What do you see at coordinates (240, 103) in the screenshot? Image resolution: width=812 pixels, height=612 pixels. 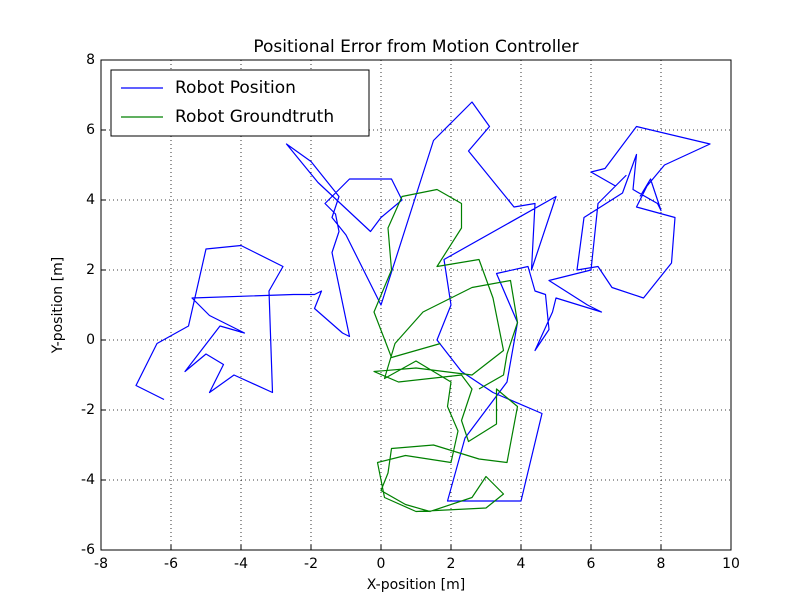 I see `legend-box` at bounding box center [240, 103].